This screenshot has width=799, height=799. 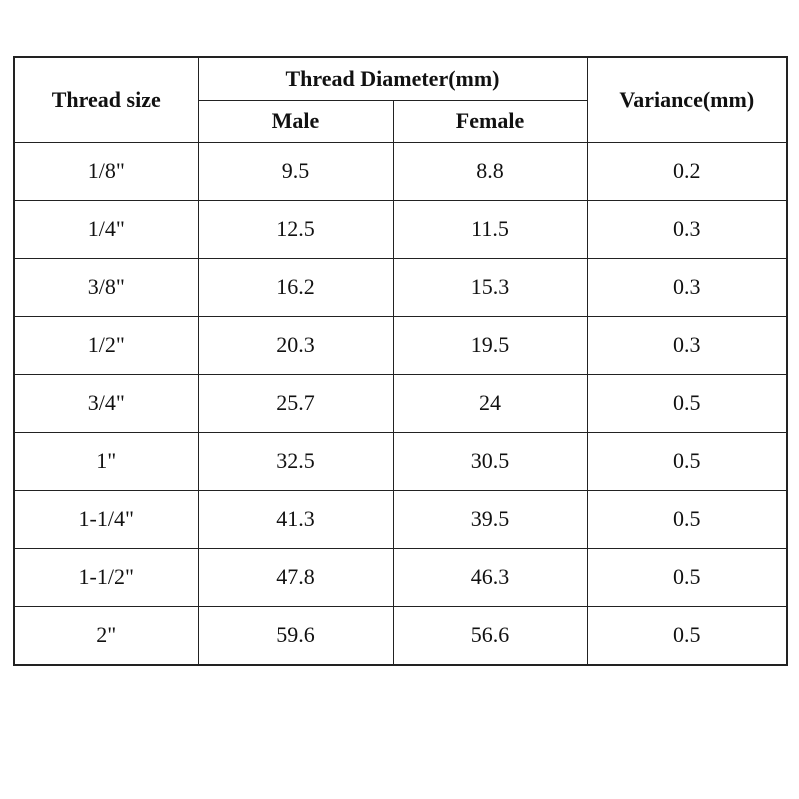 I want to click on table-cell: 25.7, so click(x=295, y=403).